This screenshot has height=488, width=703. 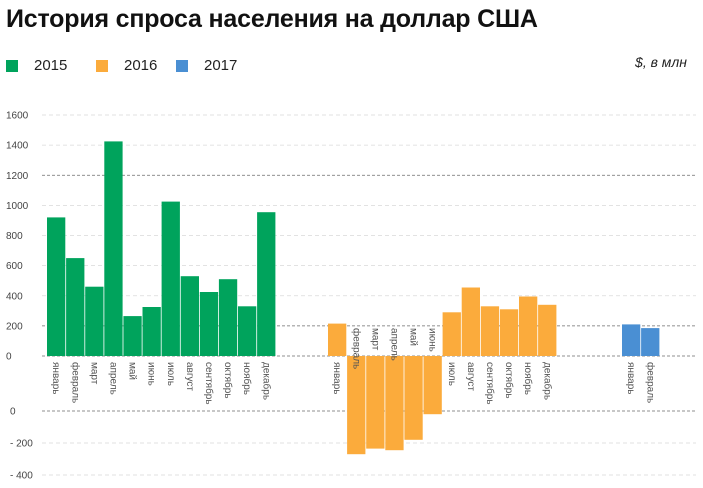 I want to click on month-label-2017-1: январь, so click(x=630, y=378).